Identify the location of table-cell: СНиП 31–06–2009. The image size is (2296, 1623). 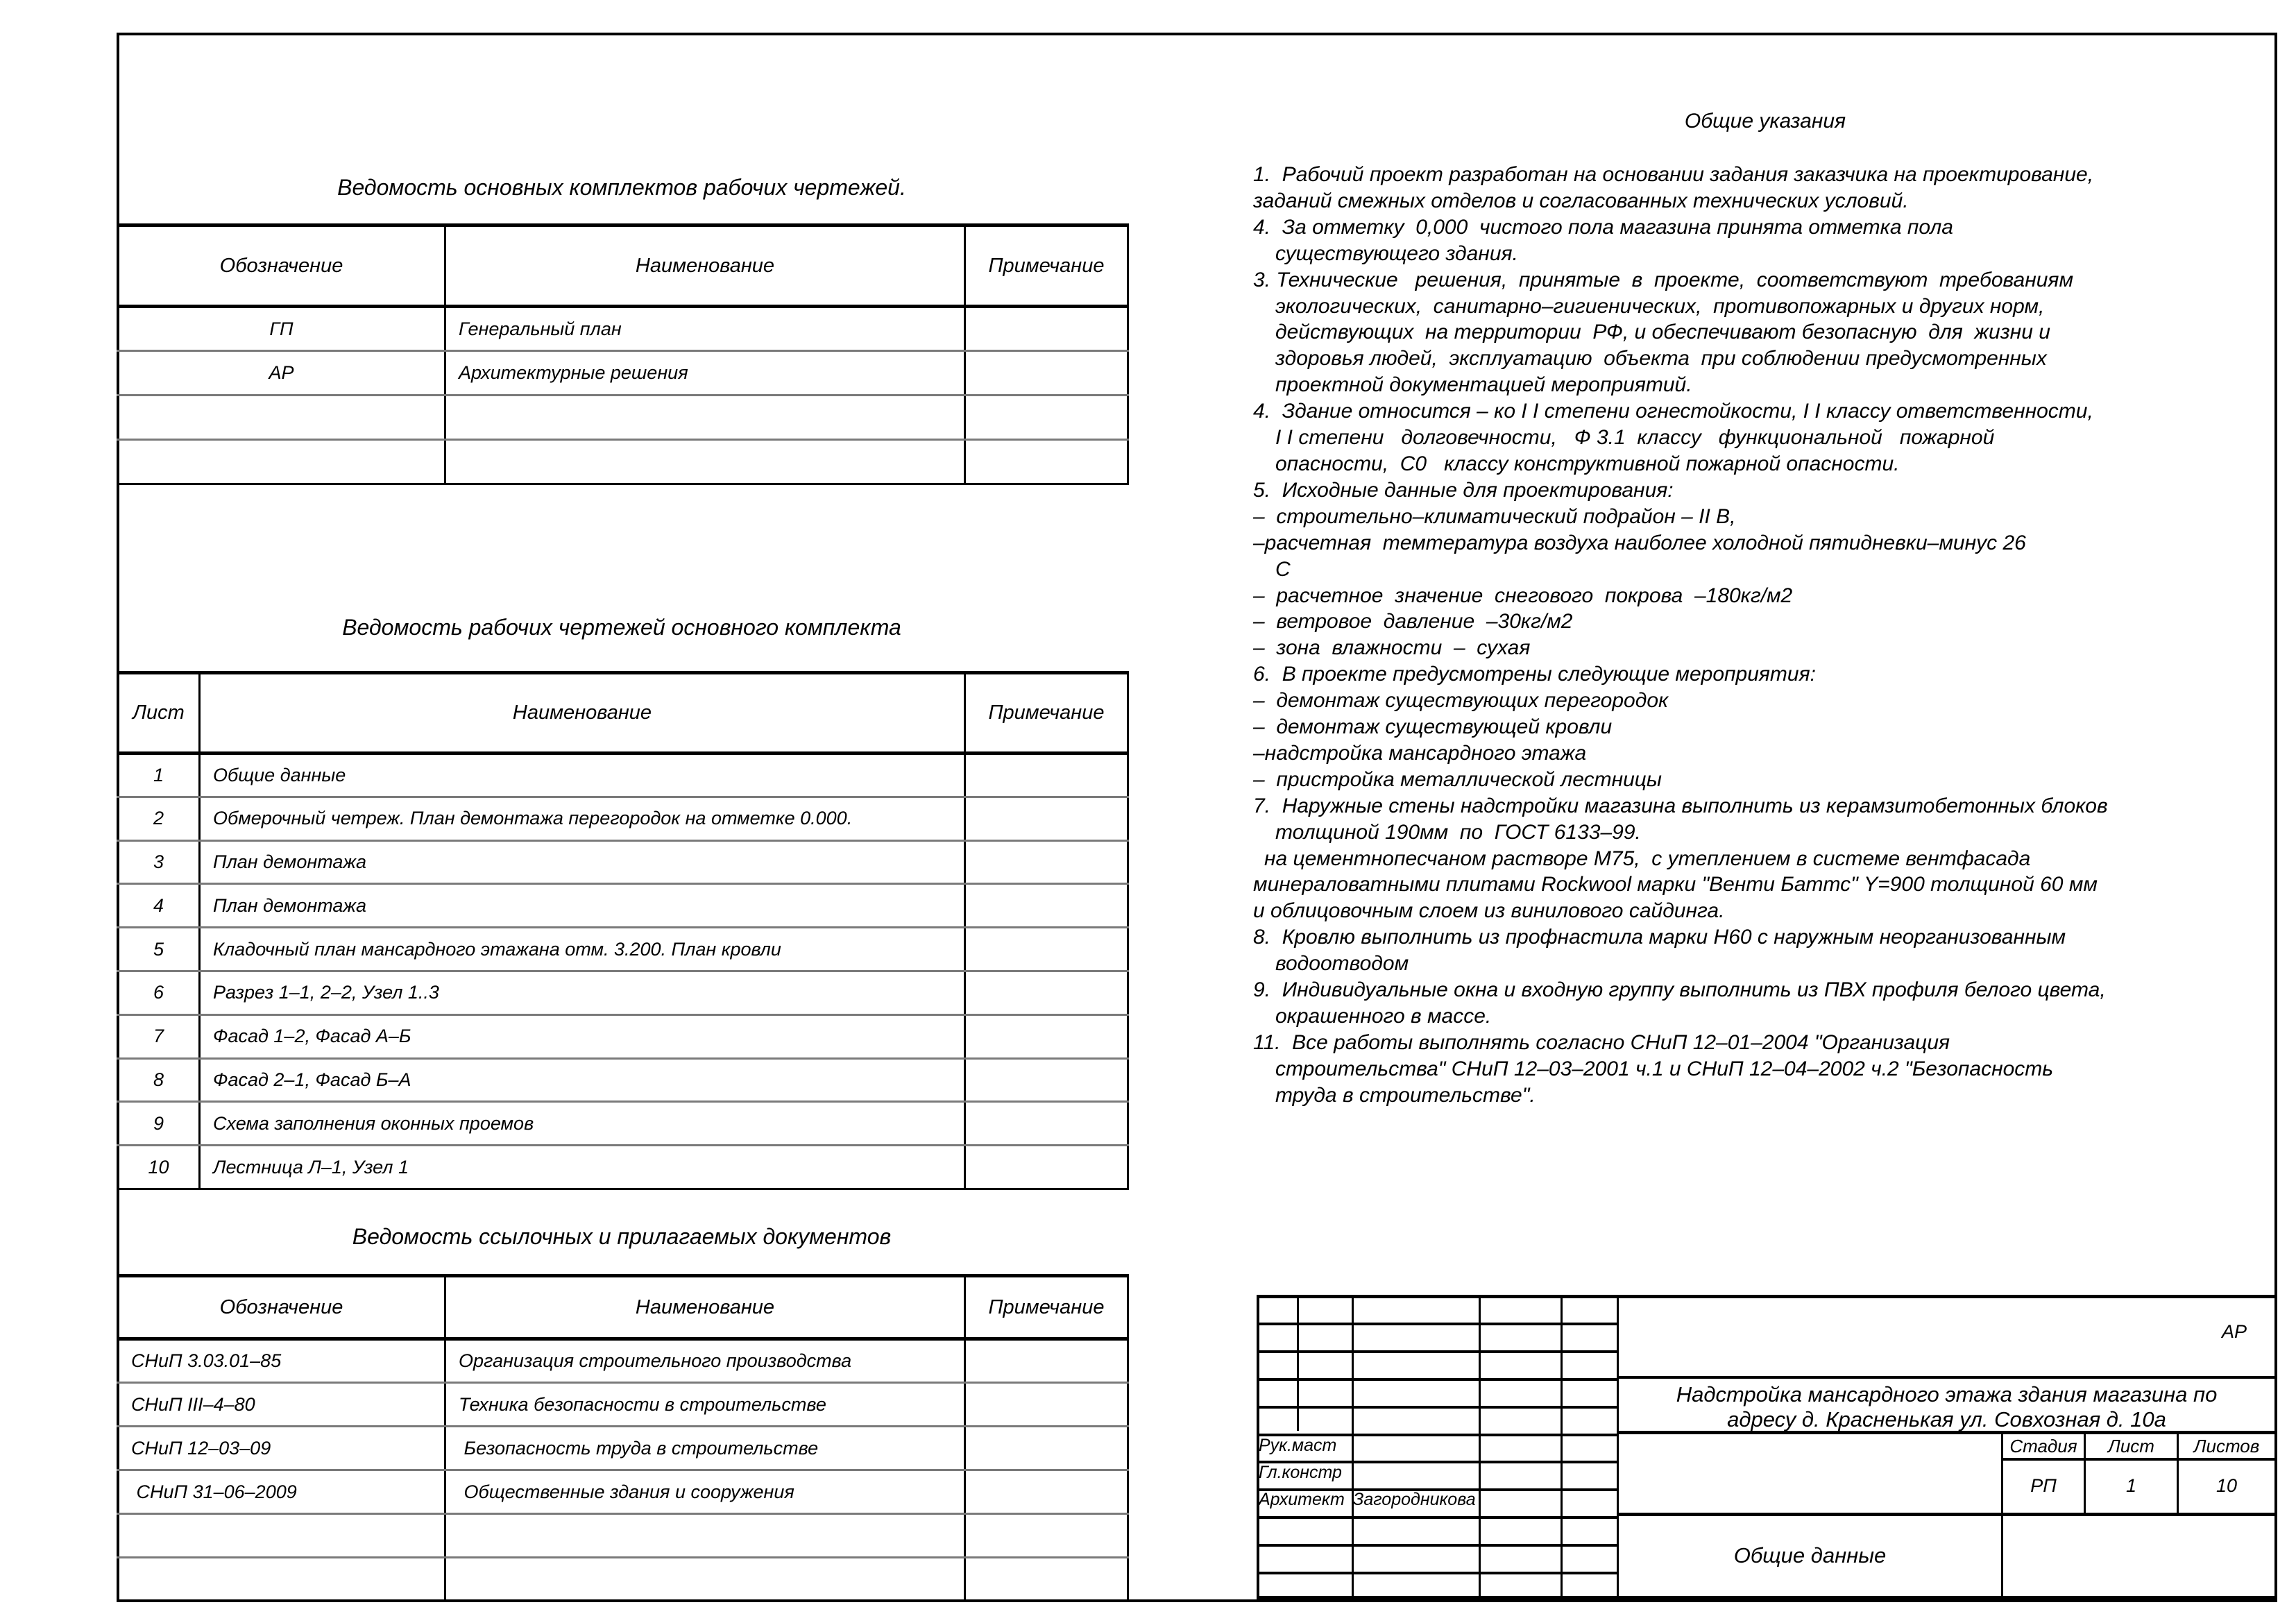
(281, 1493).